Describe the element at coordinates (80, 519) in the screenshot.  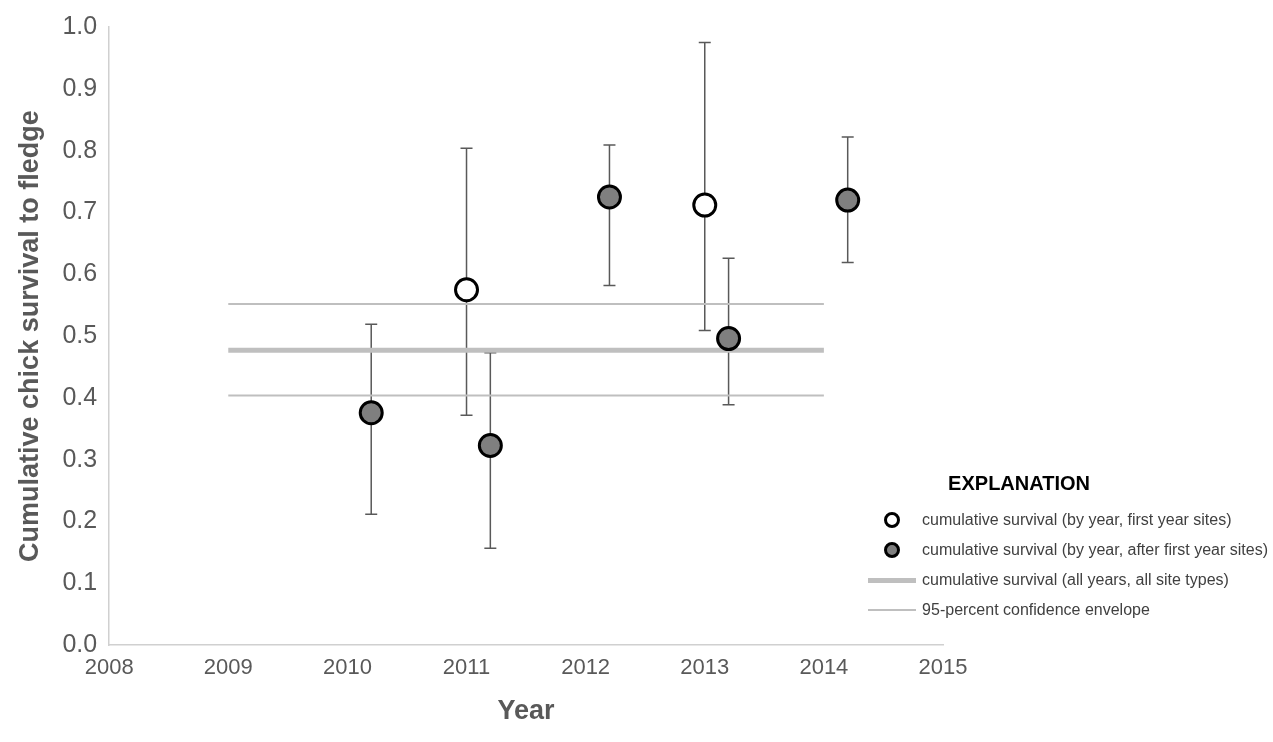
I see `y-tick-label: 0.2` at that location.